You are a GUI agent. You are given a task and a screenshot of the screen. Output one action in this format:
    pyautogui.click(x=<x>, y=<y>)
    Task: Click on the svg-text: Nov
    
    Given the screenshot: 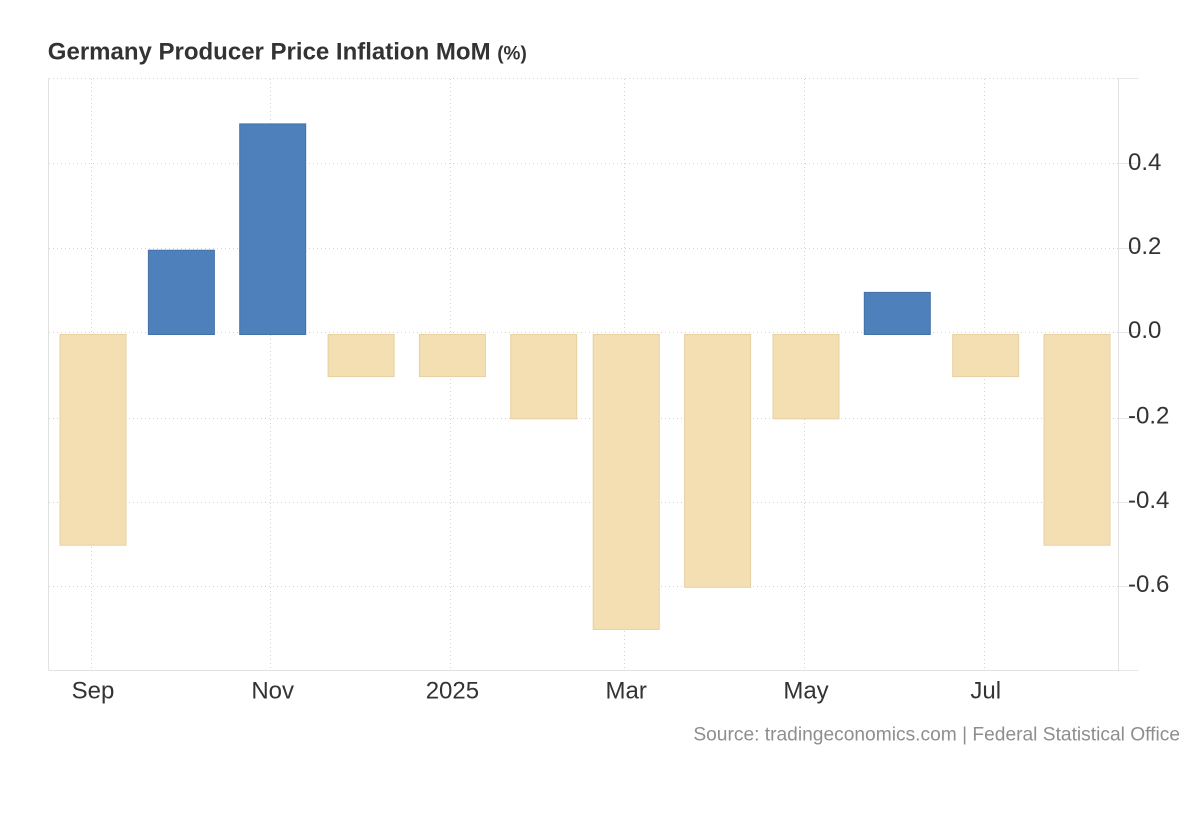 What is the action you would take?
    pyautogui.click(x=272, y=691)
    